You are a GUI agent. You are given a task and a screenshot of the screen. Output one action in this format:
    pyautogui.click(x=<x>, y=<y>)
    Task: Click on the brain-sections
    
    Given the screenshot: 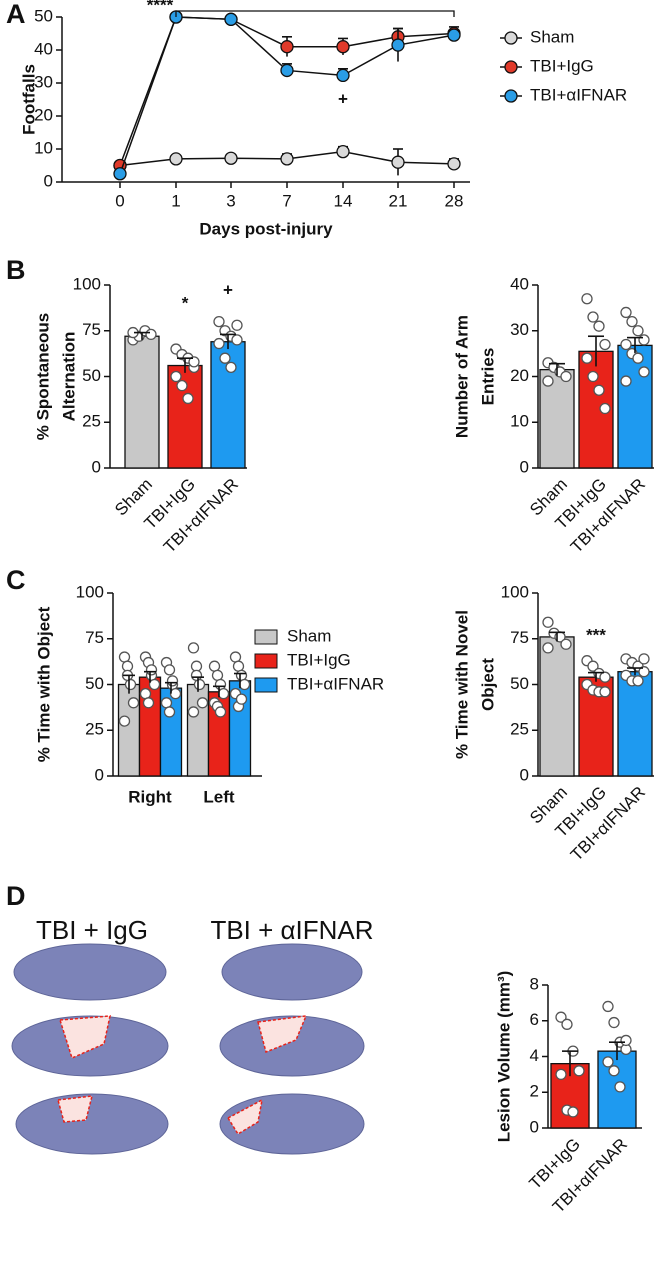 What is the action you would take?
    pyautogui.click(x=188, y=1049)
    